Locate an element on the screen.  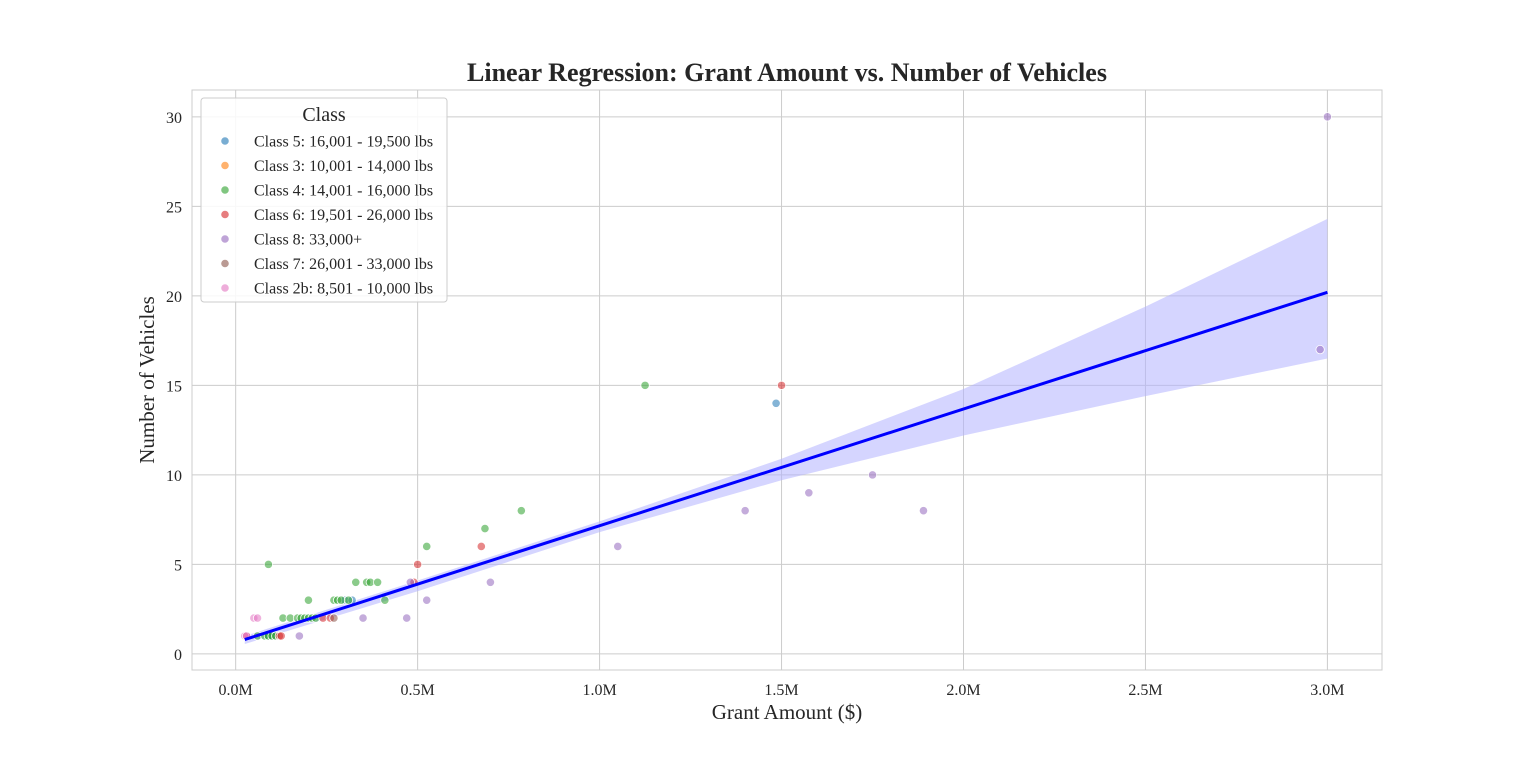
x-tick-label: 0.0M is located at coordinates (236, 690).